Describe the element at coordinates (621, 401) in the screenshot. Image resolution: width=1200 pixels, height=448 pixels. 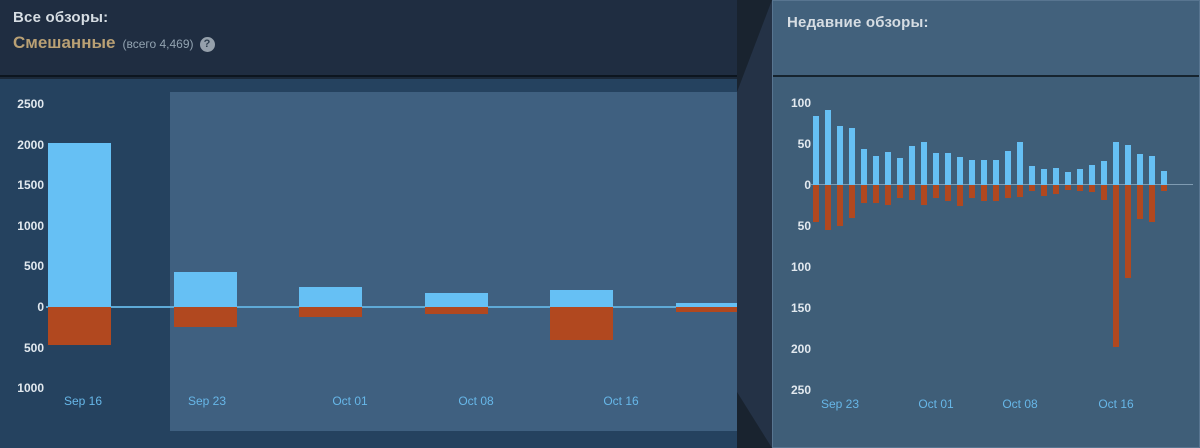
I see `x-tick-label: Oct 16` at that location.